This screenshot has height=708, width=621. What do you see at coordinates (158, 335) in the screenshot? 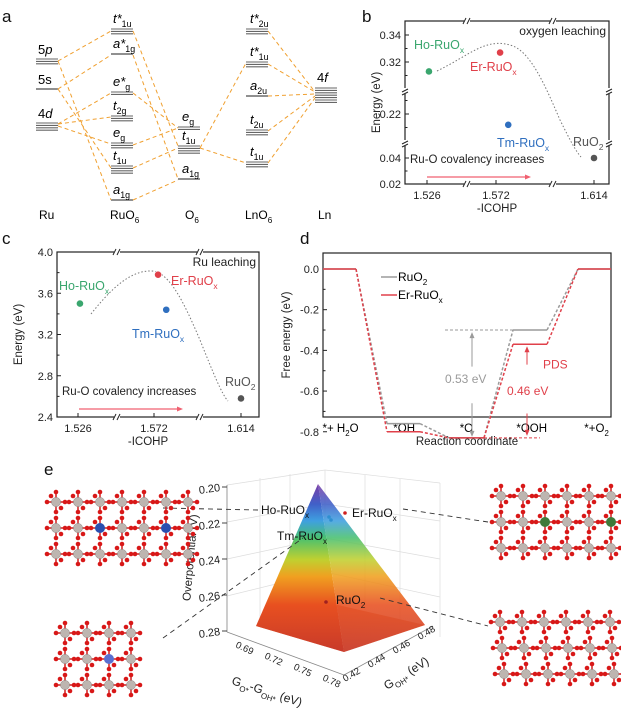
I see `data-label-Tm-RuOx: Tm-RuOx` at bounding box center [158, 335].